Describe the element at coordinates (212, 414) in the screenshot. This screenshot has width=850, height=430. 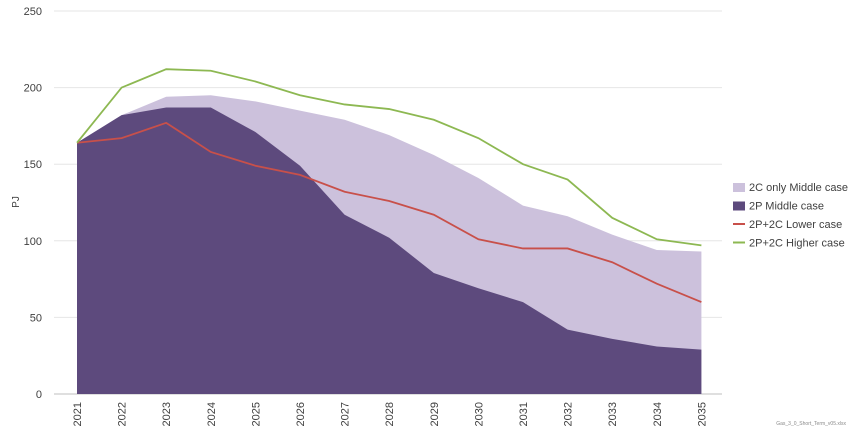
I see `x-tick-label: 2024` at that location.